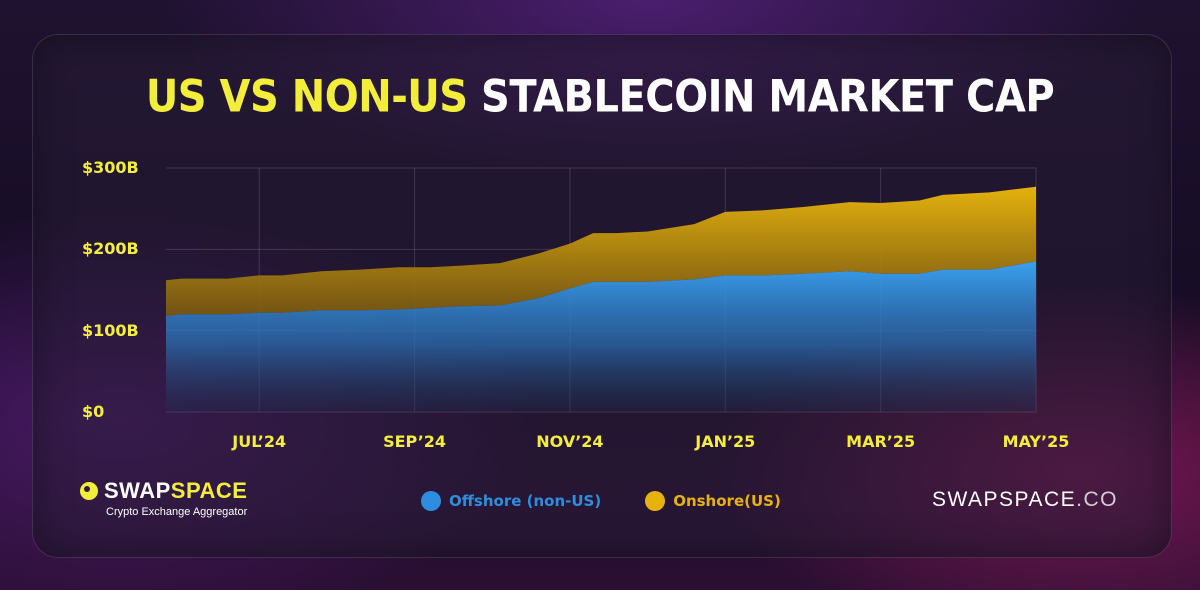 The width and height of the screenshot is (1200, 590). What do you see at coordinates (725, 441) in the screenshot?
I see `x-tick-label: JAN’25` at bounding box center [725, 441].